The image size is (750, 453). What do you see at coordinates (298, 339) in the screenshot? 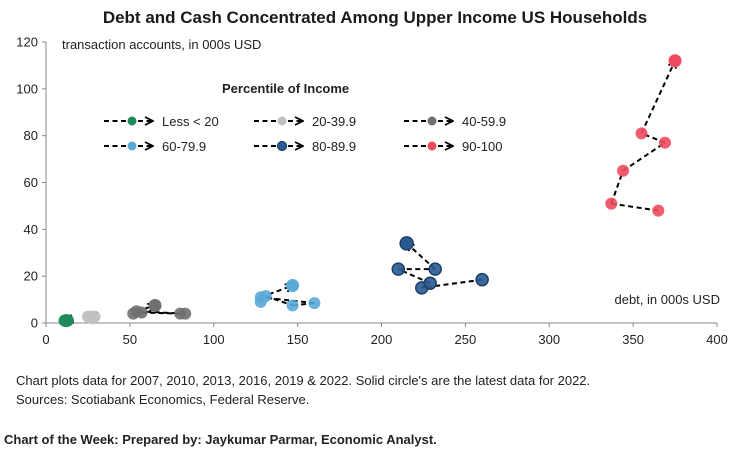
I see `x-tick-label: 150` at bounding box center [298, 339].